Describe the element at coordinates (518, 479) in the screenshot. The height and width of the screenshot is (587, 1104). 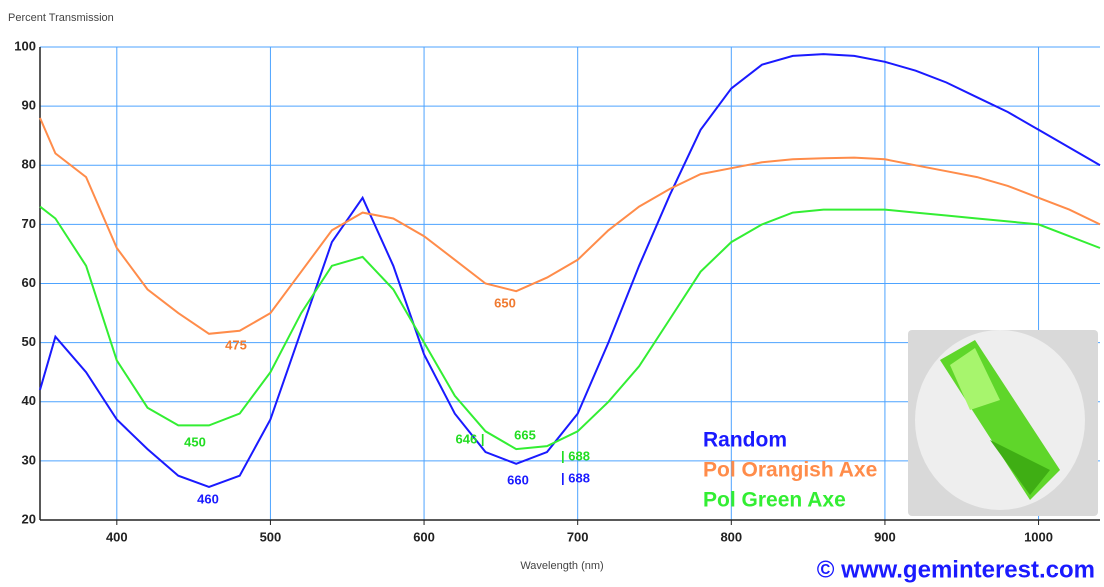
I see `annotation: 660` at that location.